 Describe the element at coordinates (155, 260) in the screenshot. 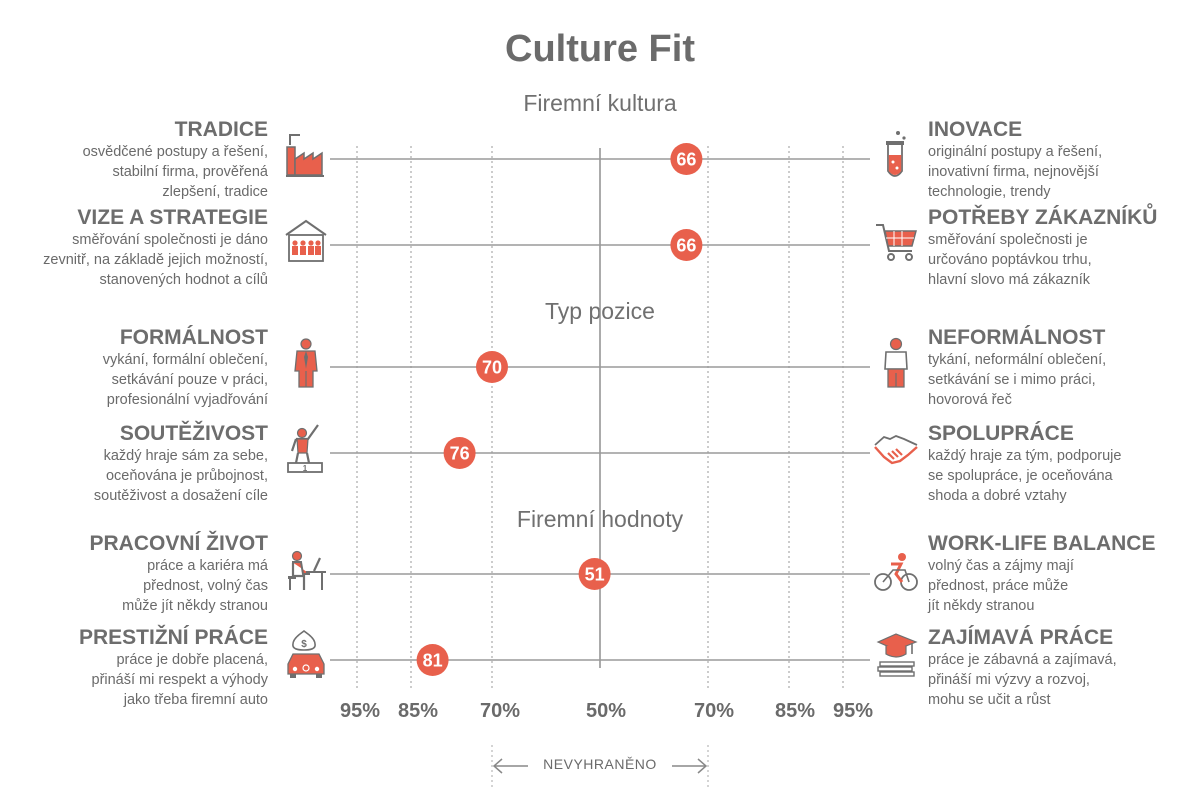

I see `left-trait-desc-line: zevnitř, na základě jejich možností,` at that location.